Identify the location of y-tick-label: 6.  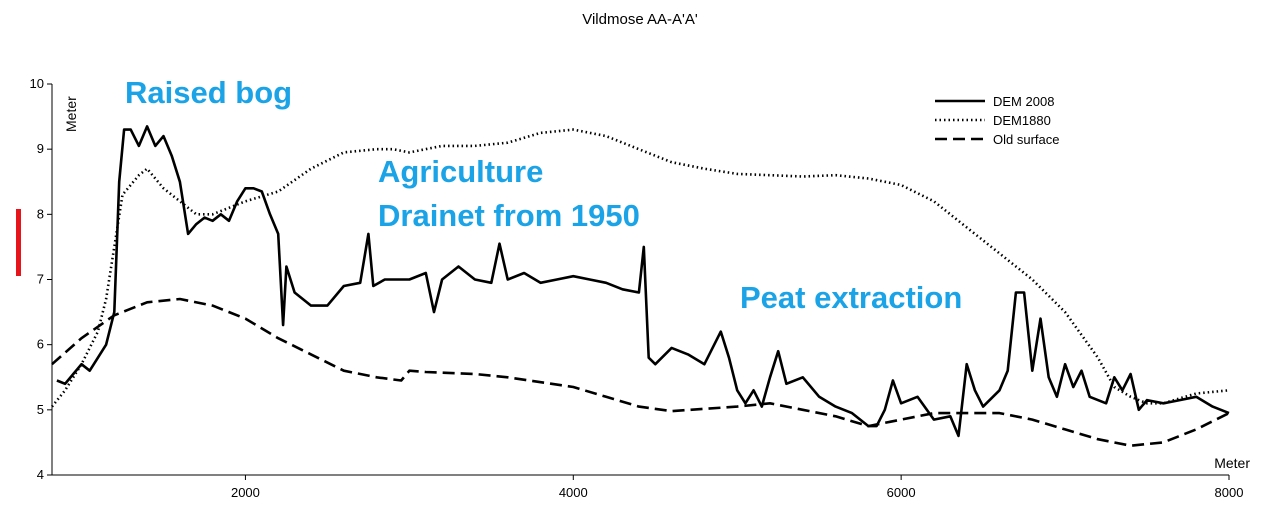
(40, 344).